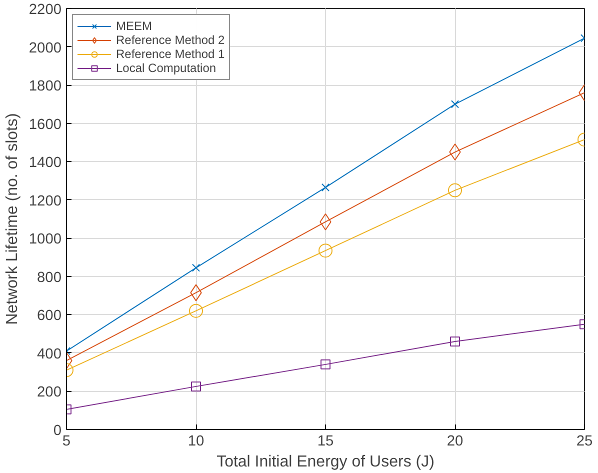 Image resolution: width=598 pixels, height=473 pixels. What do you see at coordinates (45, 48) in the screenshot?
I see `y-tick-label: 2000` at bounding box center [45, 48].